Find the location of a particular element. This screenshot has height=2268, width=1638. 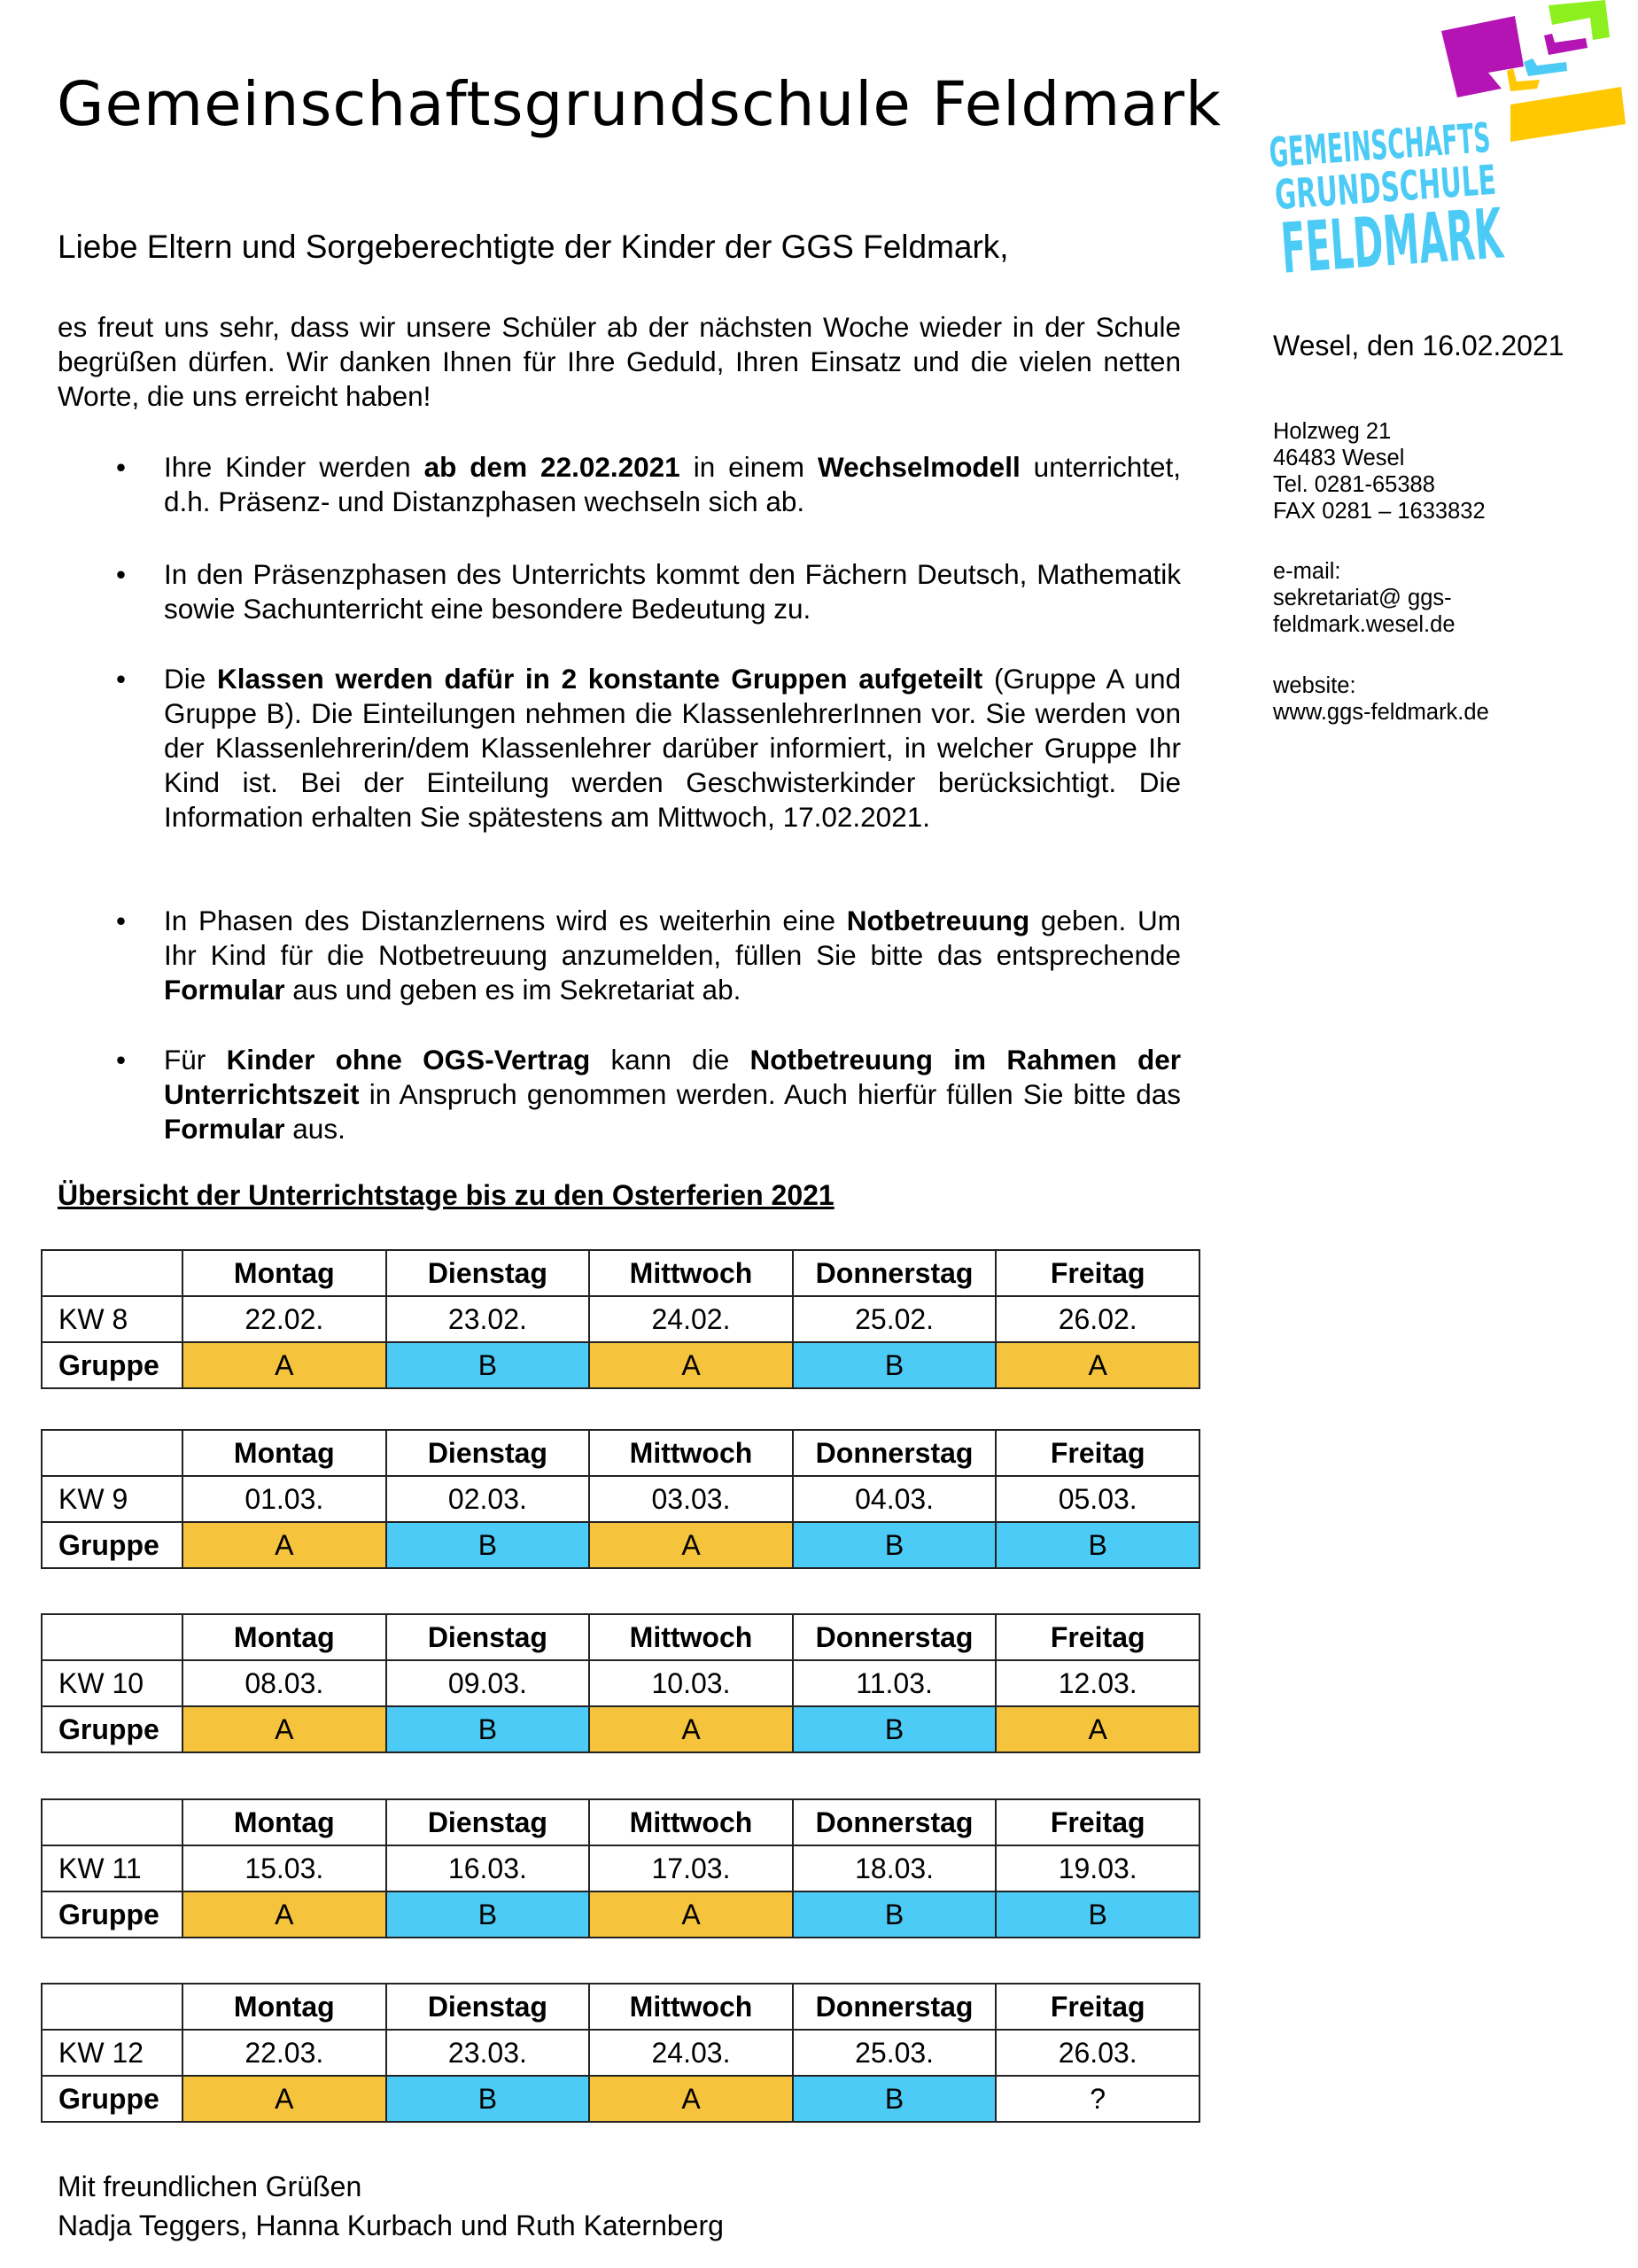

date-cell: 04.03. is located at coordinates (894, 1499).